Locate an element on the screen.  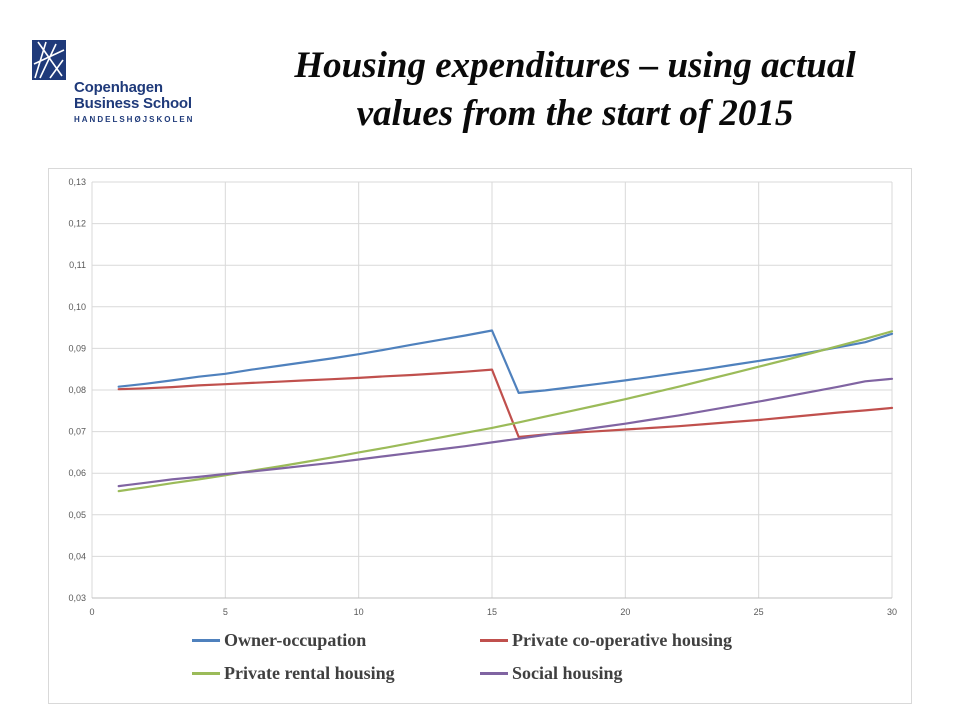
y-tick-label: 0,07 is located at coordinates (77, 432).